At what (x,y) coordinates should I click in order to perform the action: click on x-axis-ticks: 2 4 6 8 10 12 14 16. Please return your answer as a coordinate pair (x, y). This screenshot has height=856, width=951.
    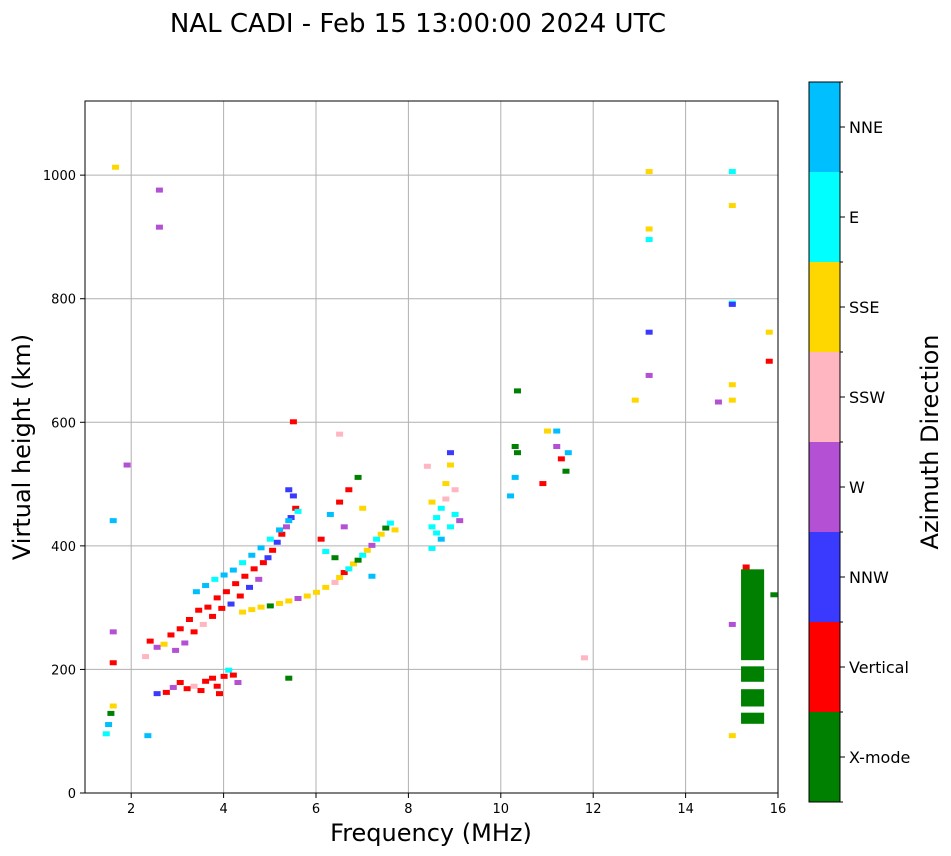
    Looking at the image, I should click on (456, 805).